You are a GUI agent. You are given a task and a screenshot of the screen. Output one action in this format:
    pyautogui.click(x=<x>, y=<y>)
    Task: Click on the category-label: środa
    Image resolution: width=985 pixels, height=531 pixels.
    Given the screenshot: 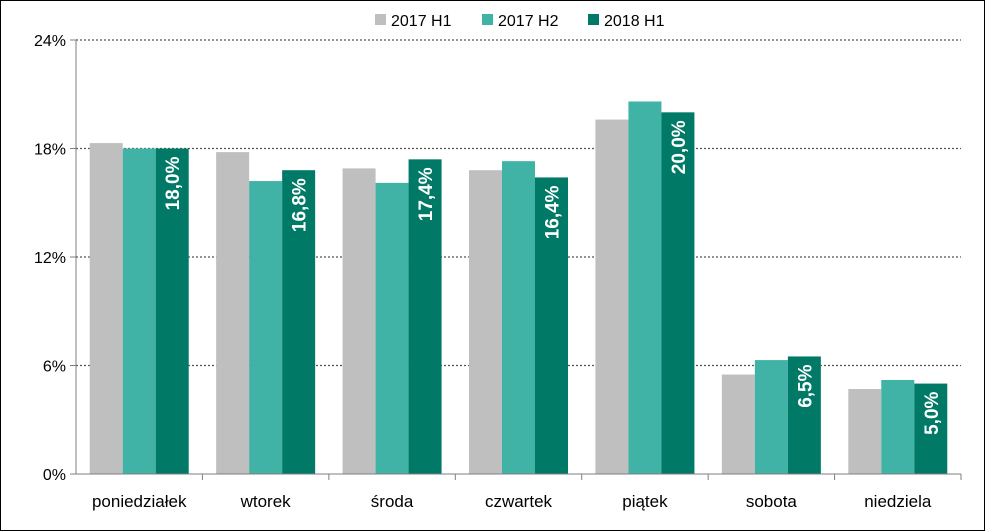 What is the action you would take?
    pyautogui.click(x=392, y=501)
    